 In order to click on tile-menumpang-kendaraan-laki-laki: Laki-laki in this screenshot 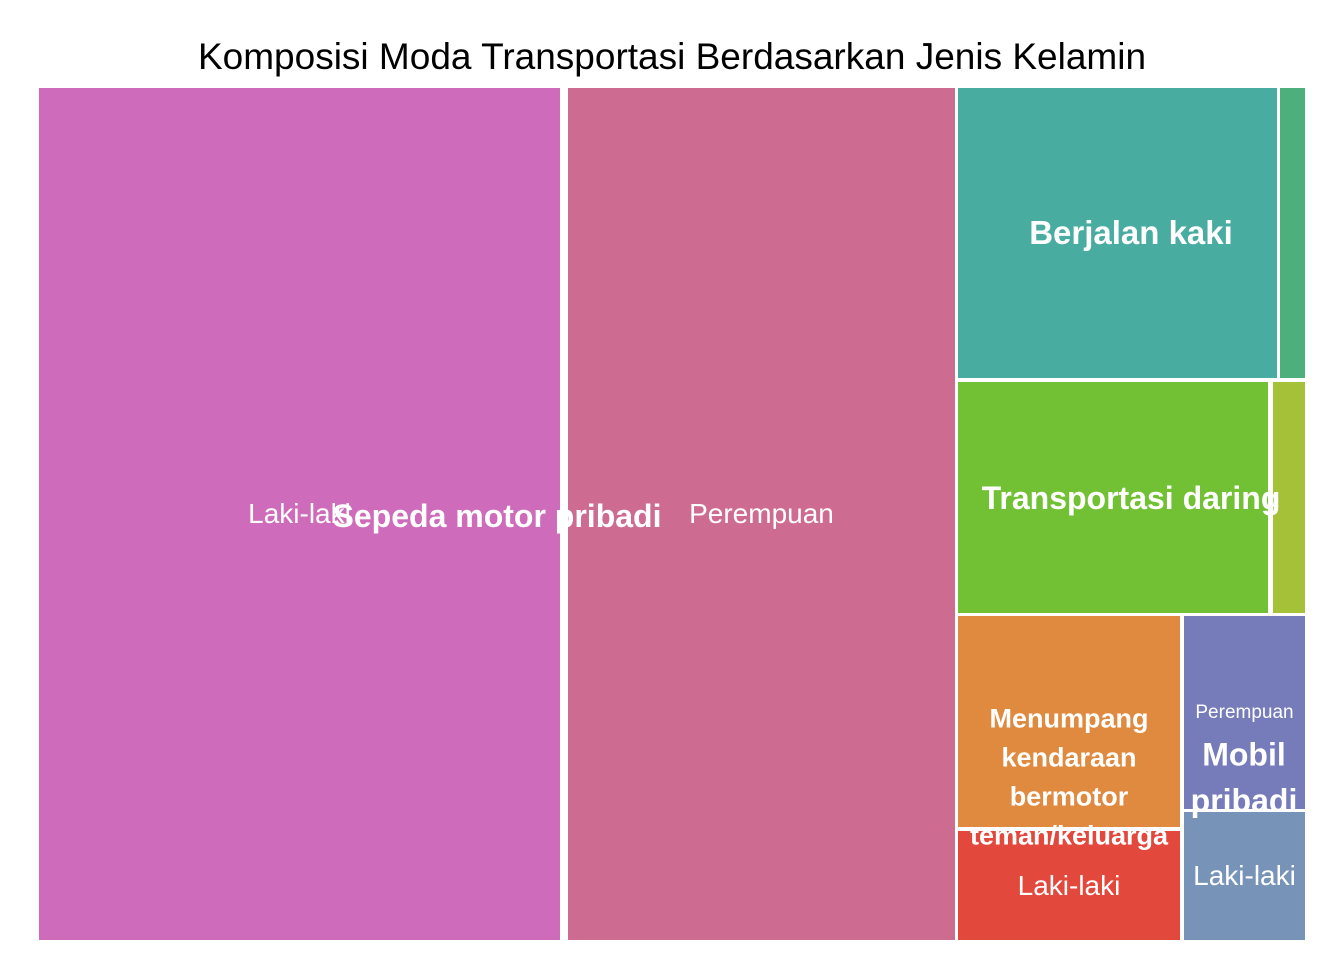, I will do `click(1069, 885)`.